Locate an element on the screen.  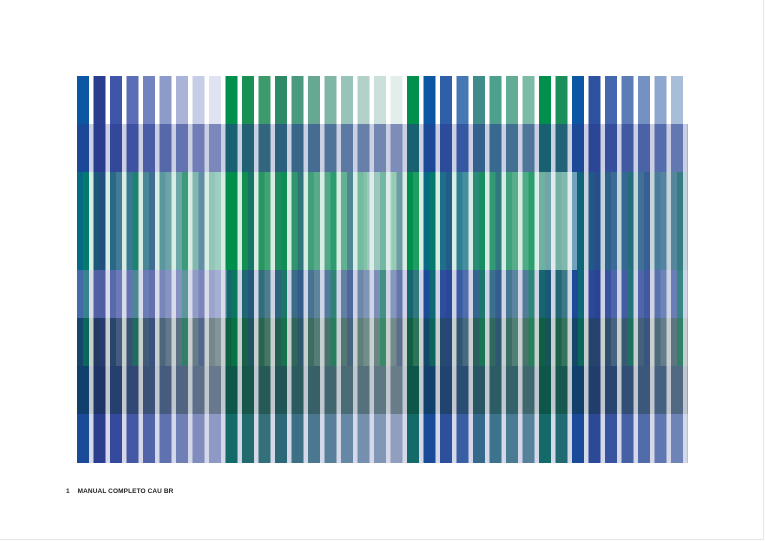
pattern-blue-block is located at coordinates (632, 221).